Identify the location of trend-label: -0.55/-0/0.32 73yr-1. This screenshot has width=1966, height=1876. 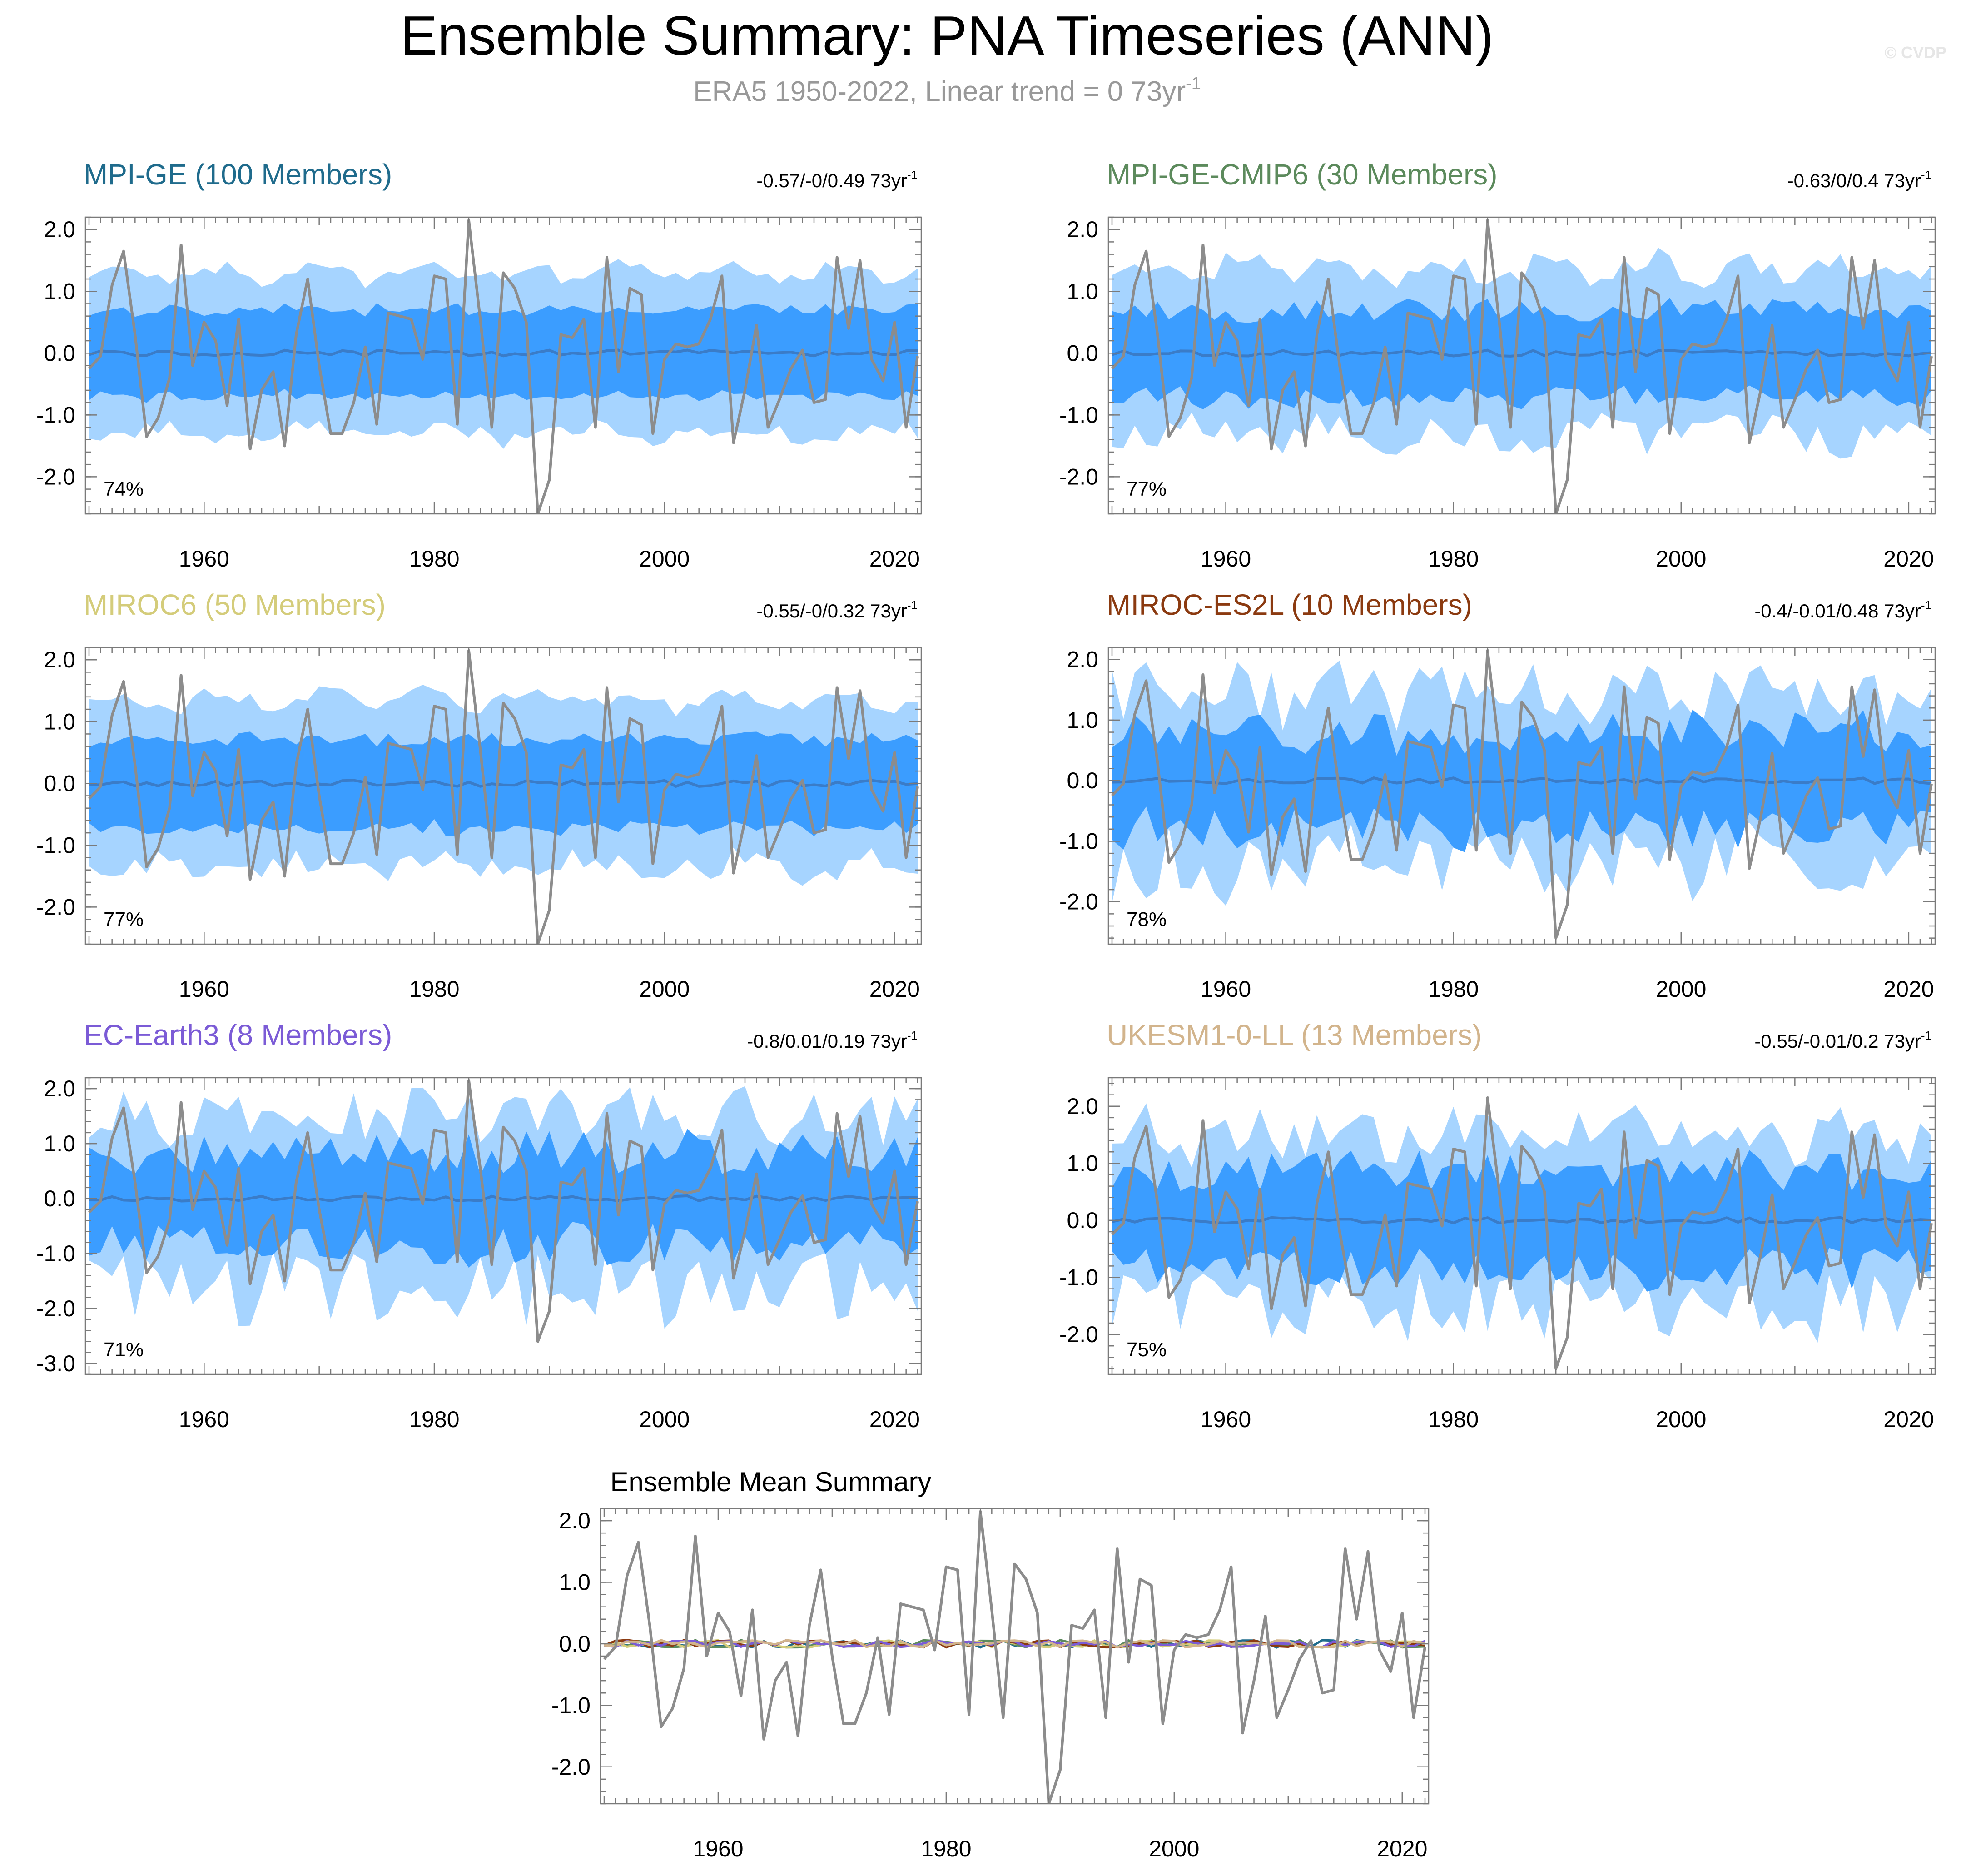
(837, 610).